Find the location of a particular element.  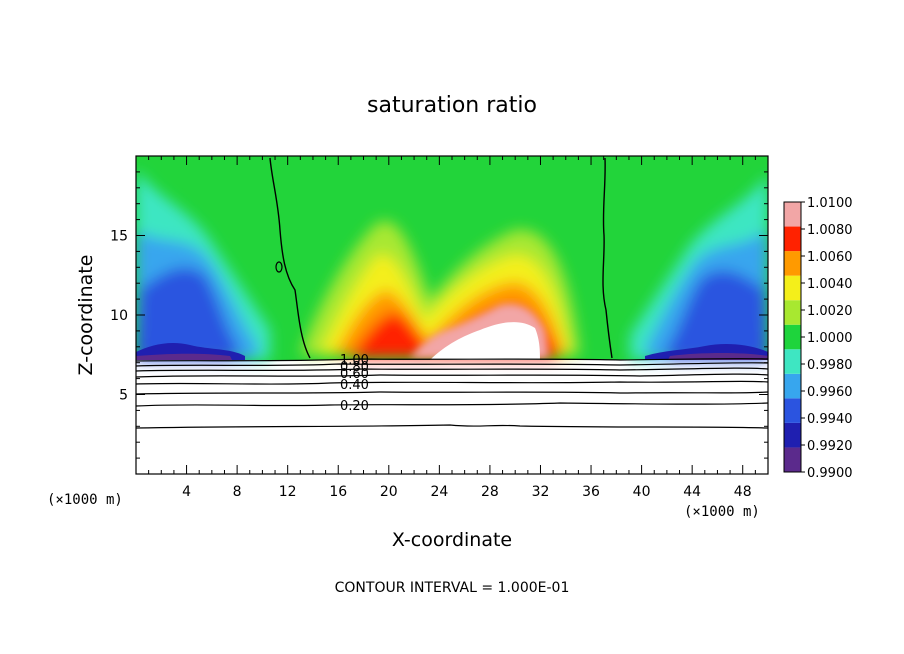

contour-interval-note: CONTOUR INTERVAL = 1.000E-01 is located at coordinates (452, 588).